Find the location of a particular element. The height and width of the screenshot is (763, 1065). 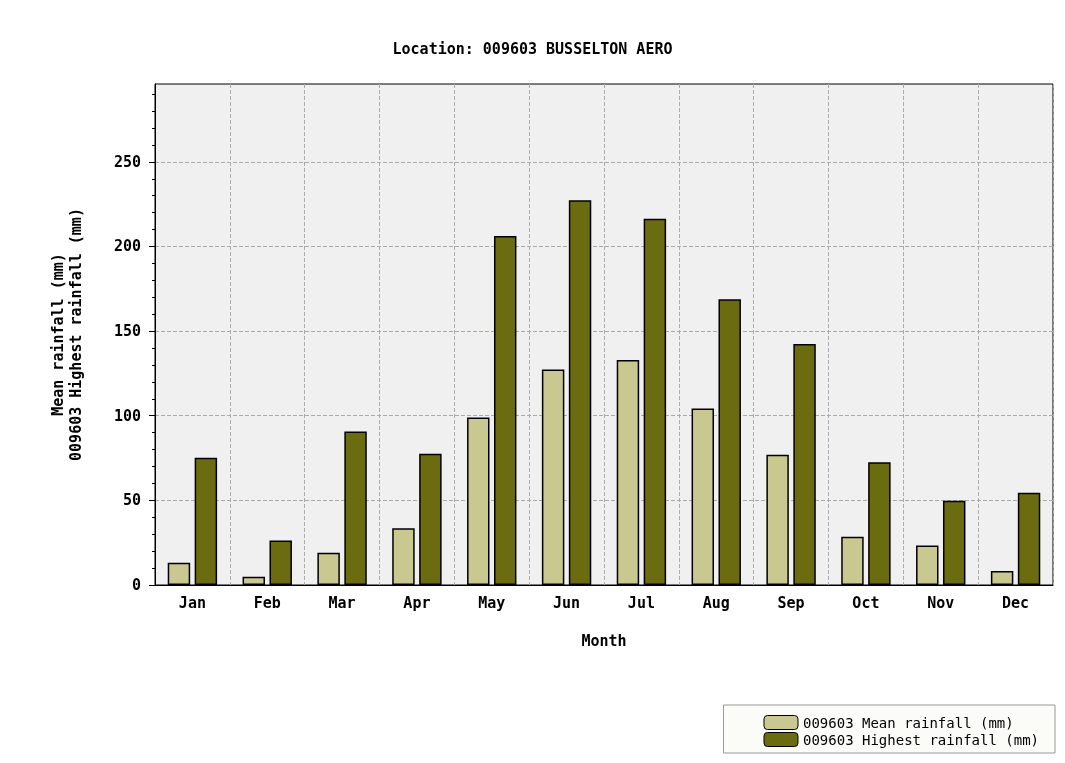

y-tick-label: 0 is located at coordinates (136, 585).